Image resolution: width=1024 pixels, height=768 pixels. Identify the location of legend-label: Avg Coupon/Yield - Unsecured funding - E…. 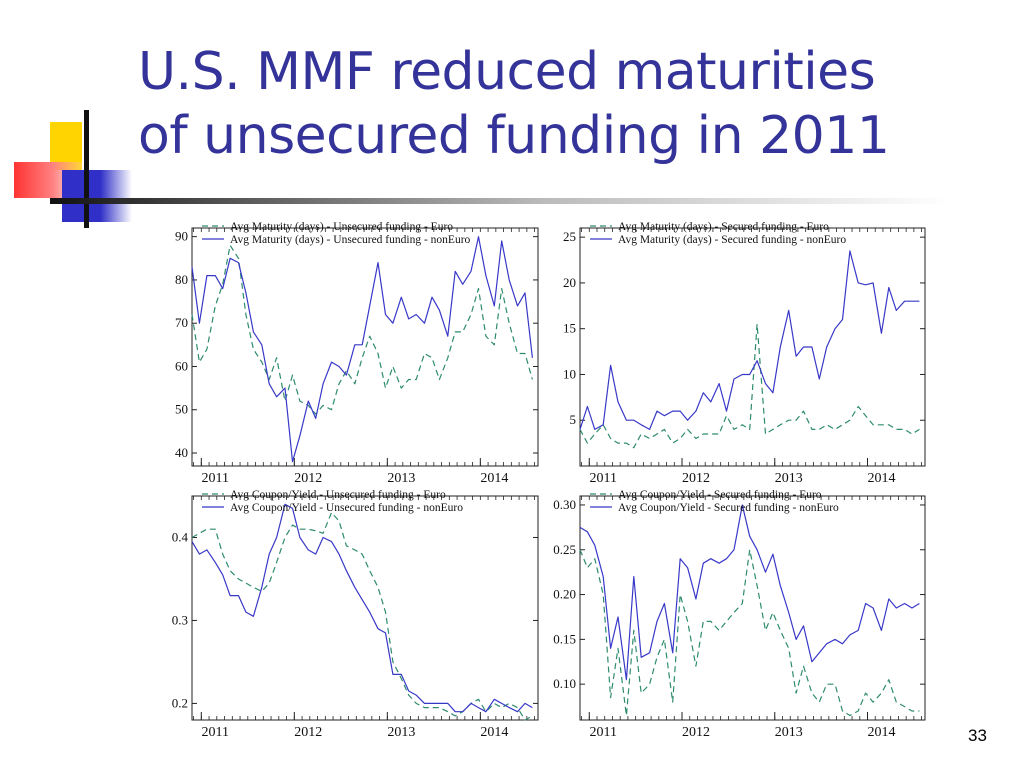
(338, 495).